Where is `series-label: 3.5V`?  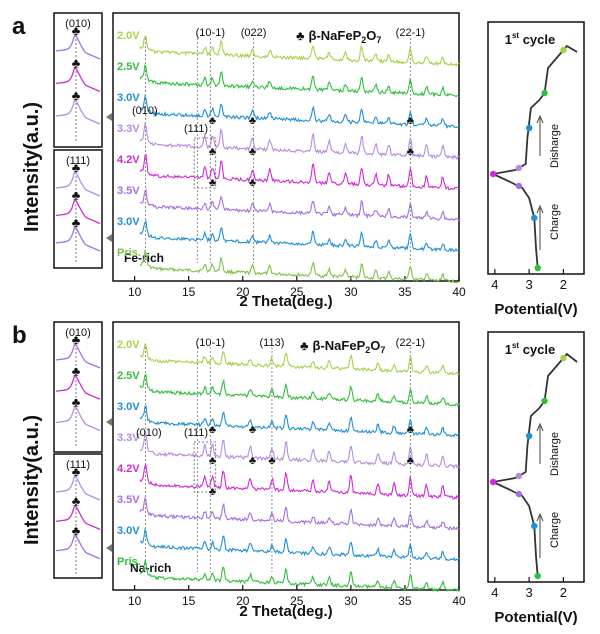
series-label: 3.5V is located at coordinates (128, 191).